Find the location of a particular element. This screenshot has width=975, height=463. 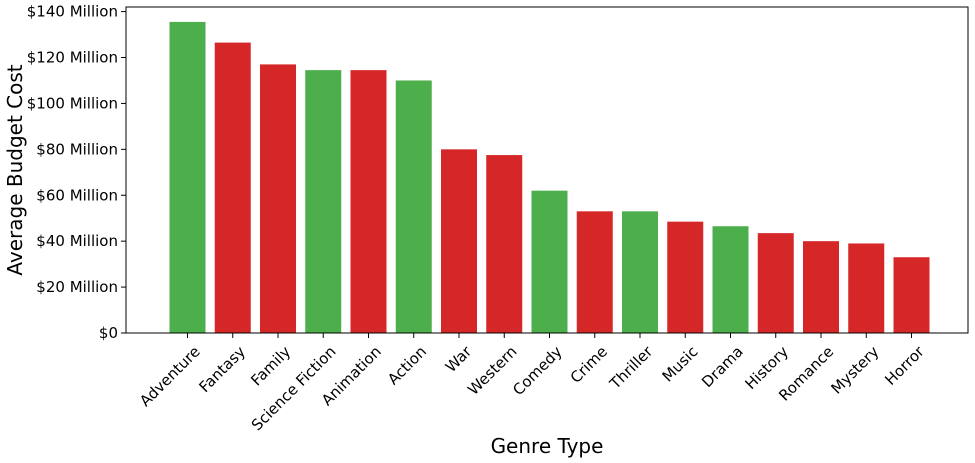

x-tick-label: Comedy is located at coordinates (537, 370).